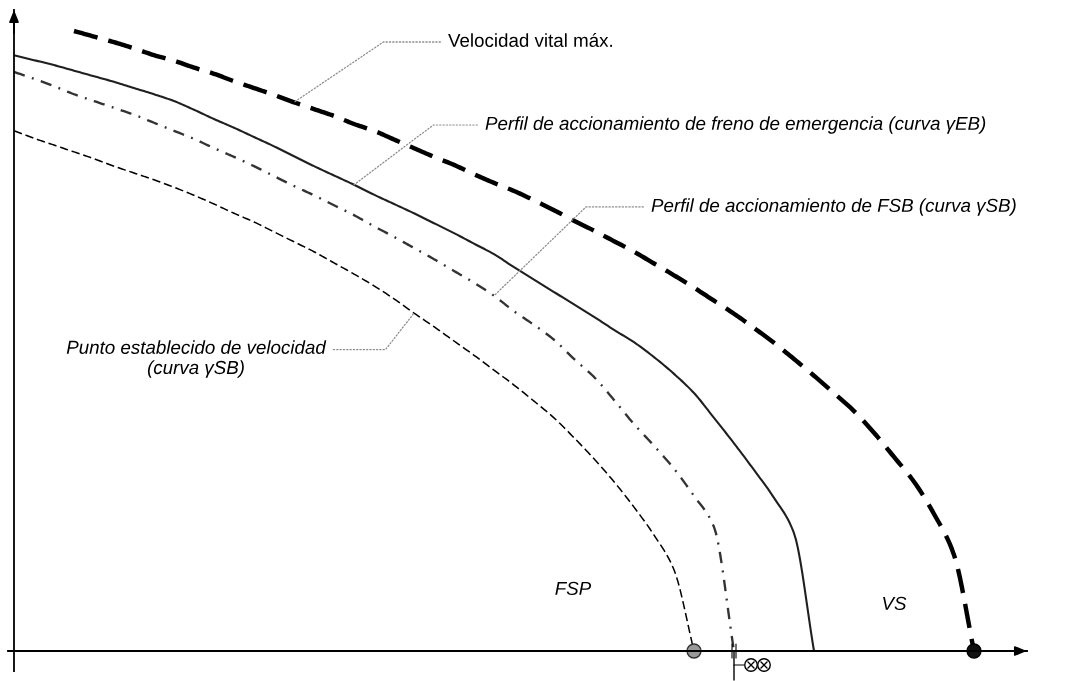  Describe the element at coordinates (573, 588) in the screenshot. I see `annotation: FSP` at that location.